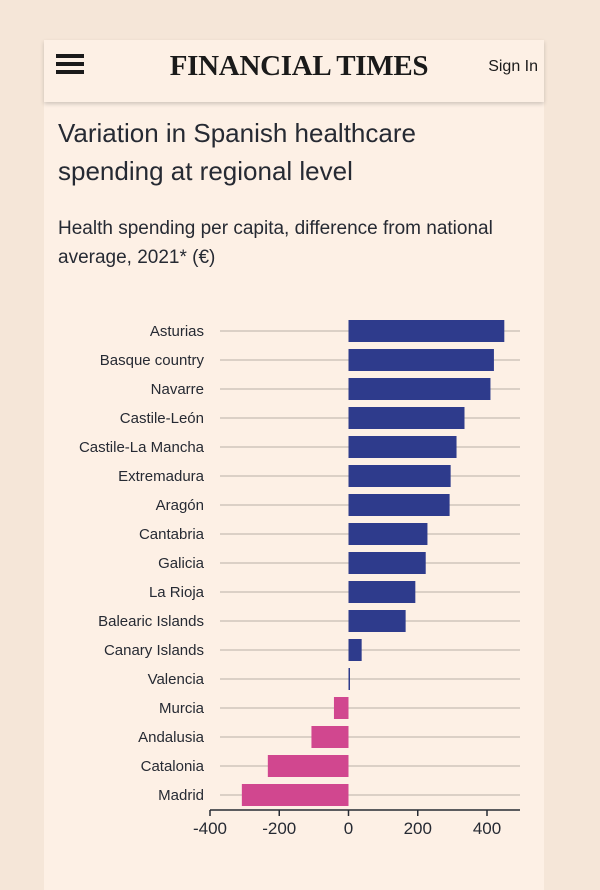 The width and height of the screenshot is (600, 890). What do you see at coordinates (181, 563) in the screenshot?
I see `category-label: Galicia` at bounding box center [181, 563].